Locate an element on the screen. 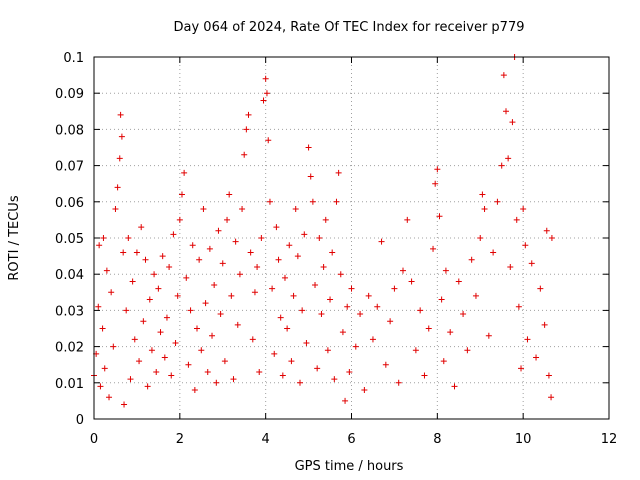 The height and width of the screenshot is (480, 640). x-axis-label: GPS time / hours is located at coordinates (349, 466).